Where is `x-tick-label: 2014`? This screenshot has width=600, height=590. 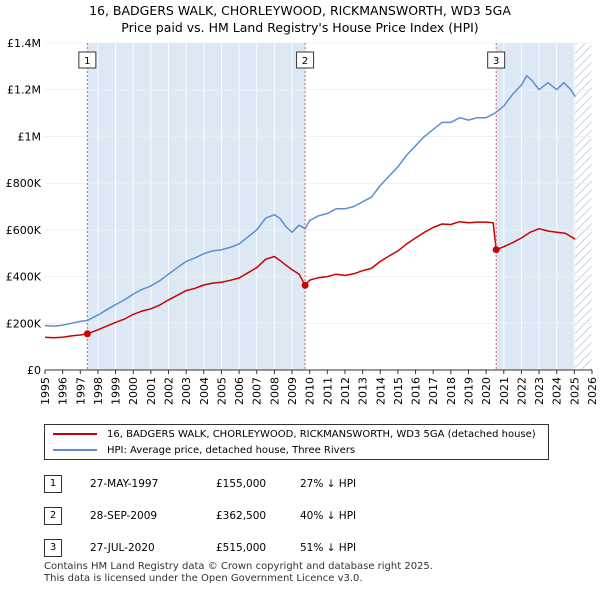 x-tick-label: 2014 is located at coordinates (380, 391).